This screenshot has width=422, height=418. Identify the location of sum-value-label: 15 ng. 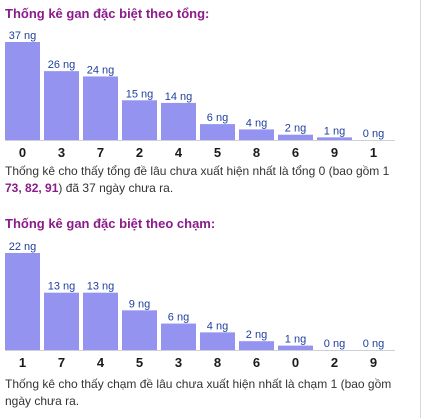
(140, 94).